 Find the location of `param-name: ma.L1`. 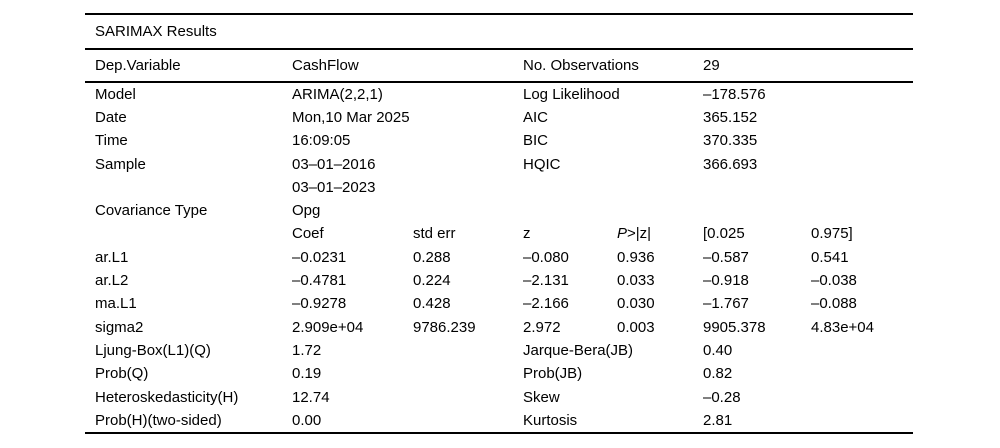

param-name: ma.L1 is located at coordinates (116, 304).